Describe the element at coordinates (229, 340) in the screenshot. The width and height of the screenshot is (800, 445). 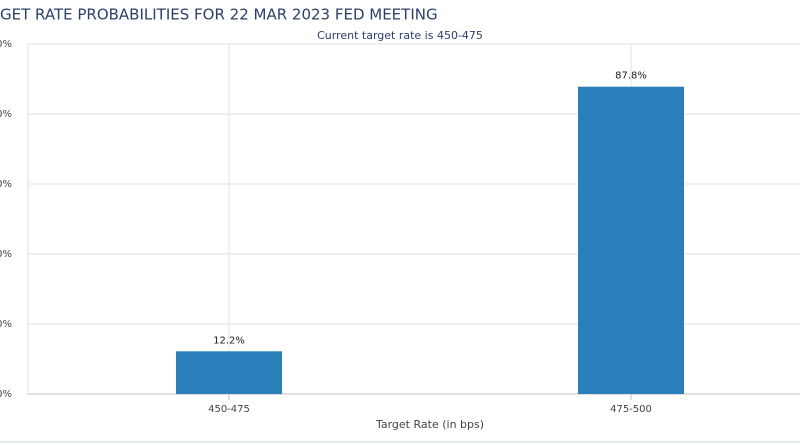
I see `data-label: 12.2%` at that location.